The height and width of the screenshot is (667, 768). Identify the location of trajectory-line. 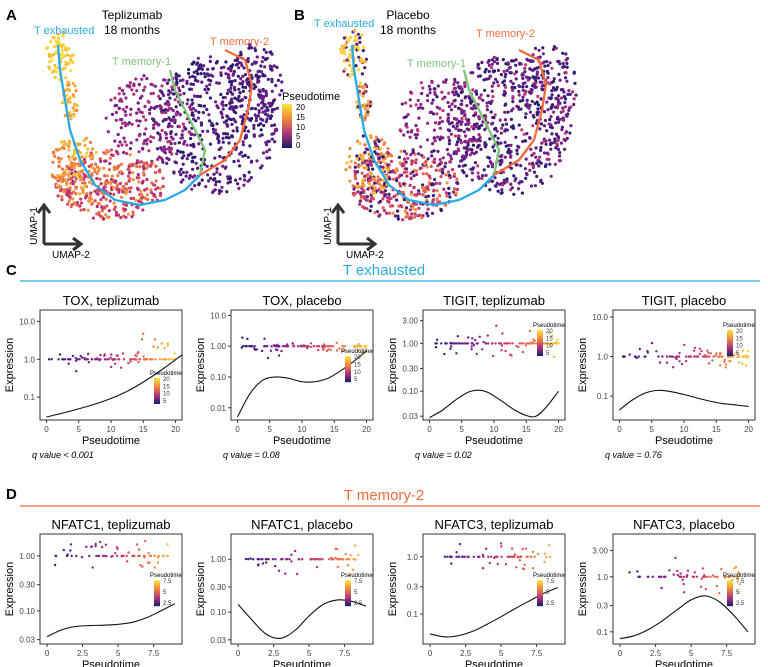
(520, 112).